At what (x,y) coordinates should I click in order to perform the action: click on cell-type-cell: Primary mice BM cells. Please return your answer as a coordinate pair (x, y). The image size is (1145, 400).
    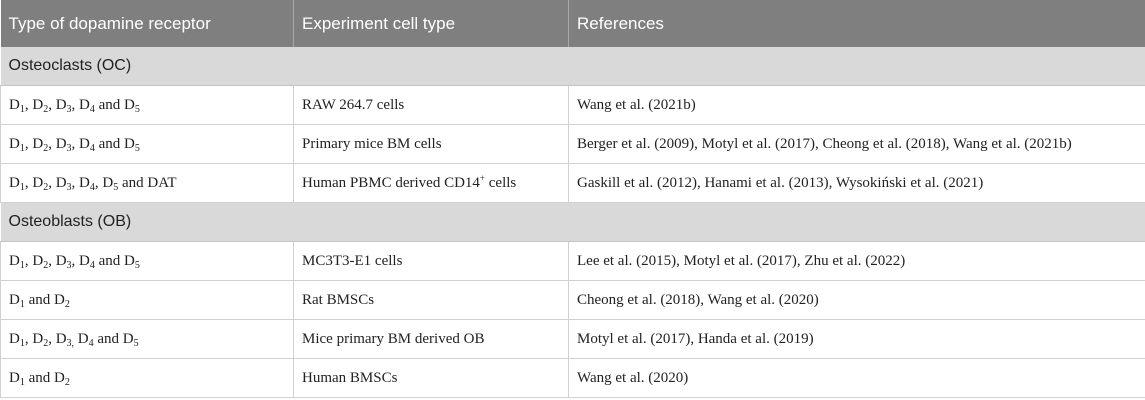
    Looking at the image, I should click on (431, 144).